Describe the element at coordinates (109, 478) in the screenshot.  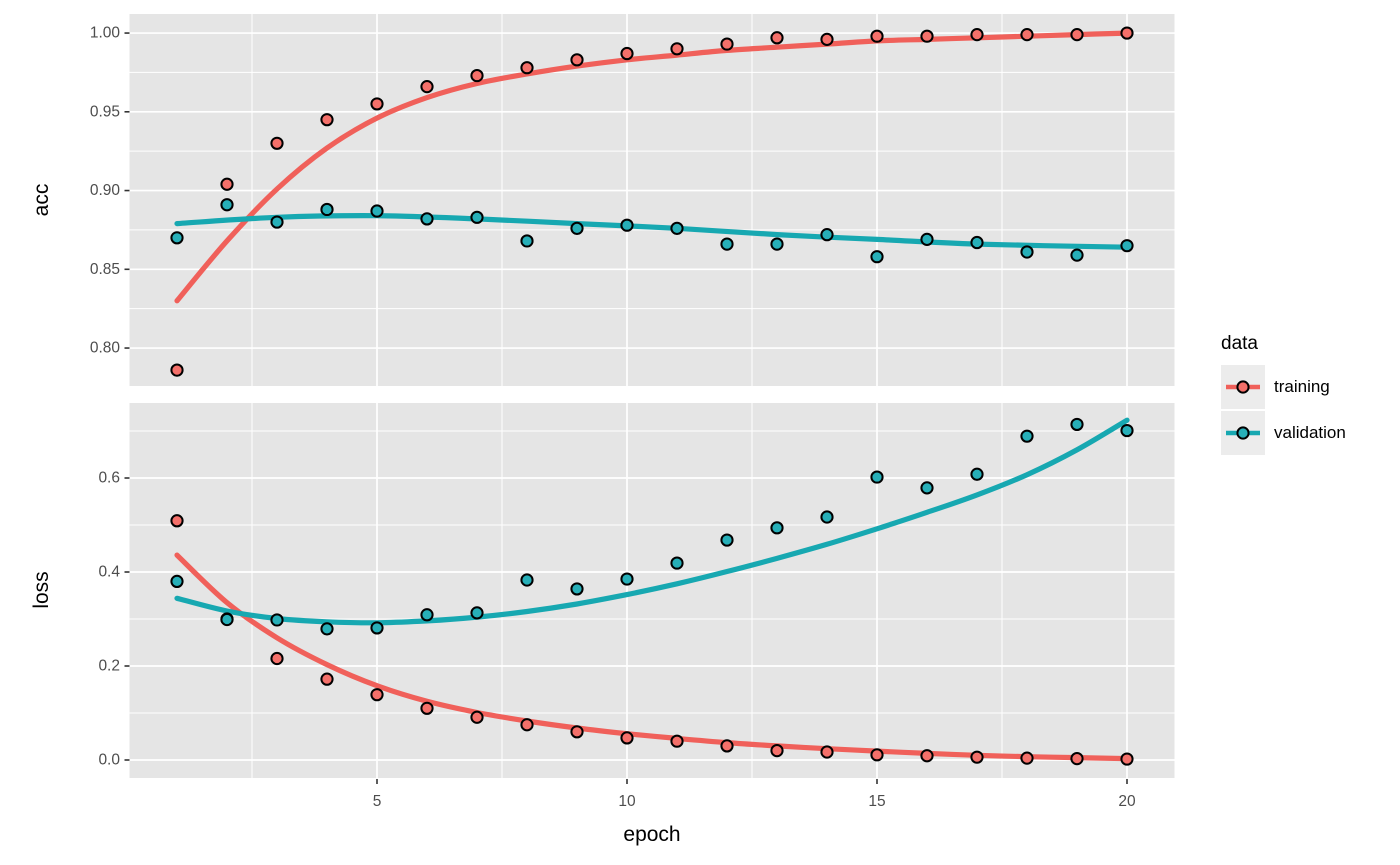
I see `y-tick-label: 0.6` at that location.